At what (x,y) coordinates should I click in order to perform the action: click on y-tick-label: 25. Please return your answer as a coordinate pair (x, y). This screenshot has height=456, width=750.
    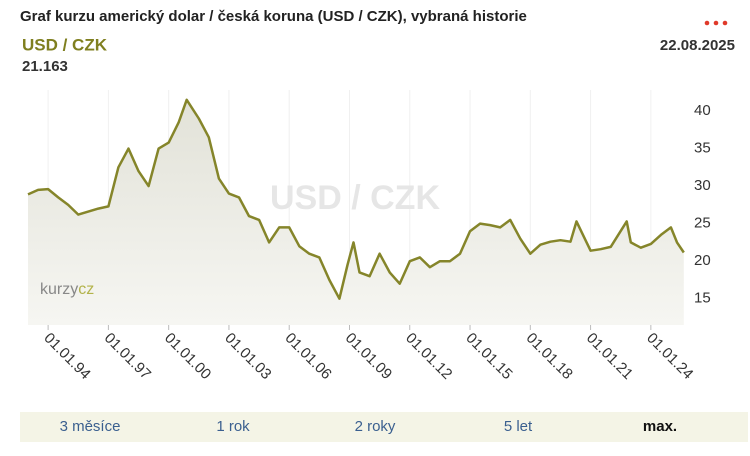
    Looking at the image, I should click on (702, 223).